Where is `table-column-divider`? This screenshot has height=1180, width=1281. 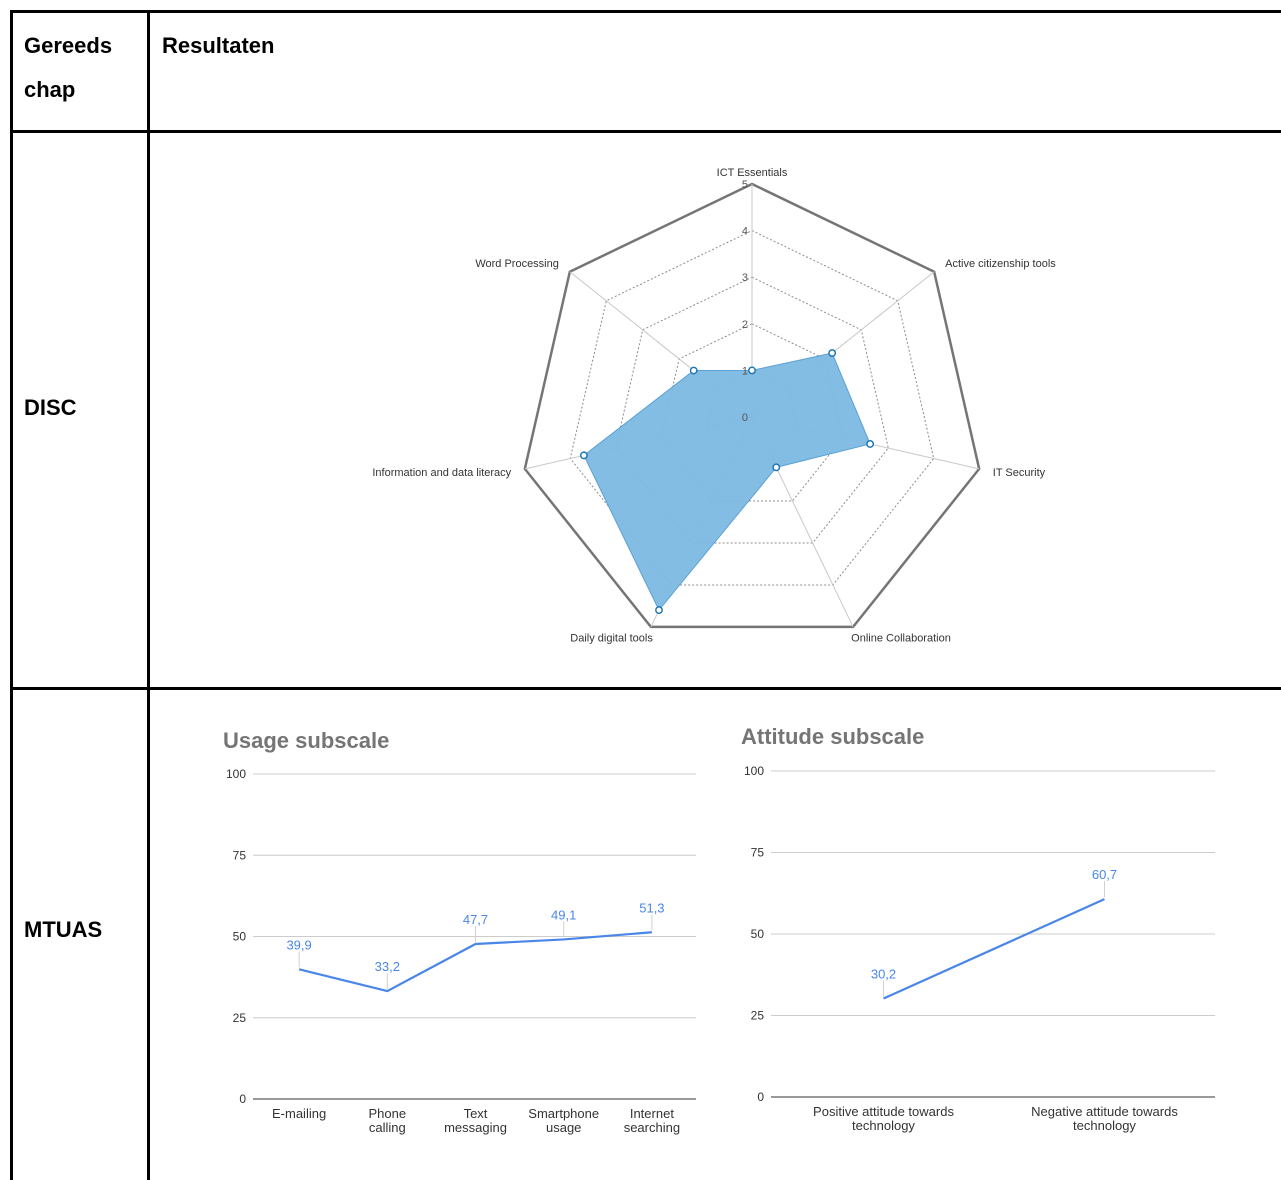 table-column-divider is located at coordinates (148, 595).